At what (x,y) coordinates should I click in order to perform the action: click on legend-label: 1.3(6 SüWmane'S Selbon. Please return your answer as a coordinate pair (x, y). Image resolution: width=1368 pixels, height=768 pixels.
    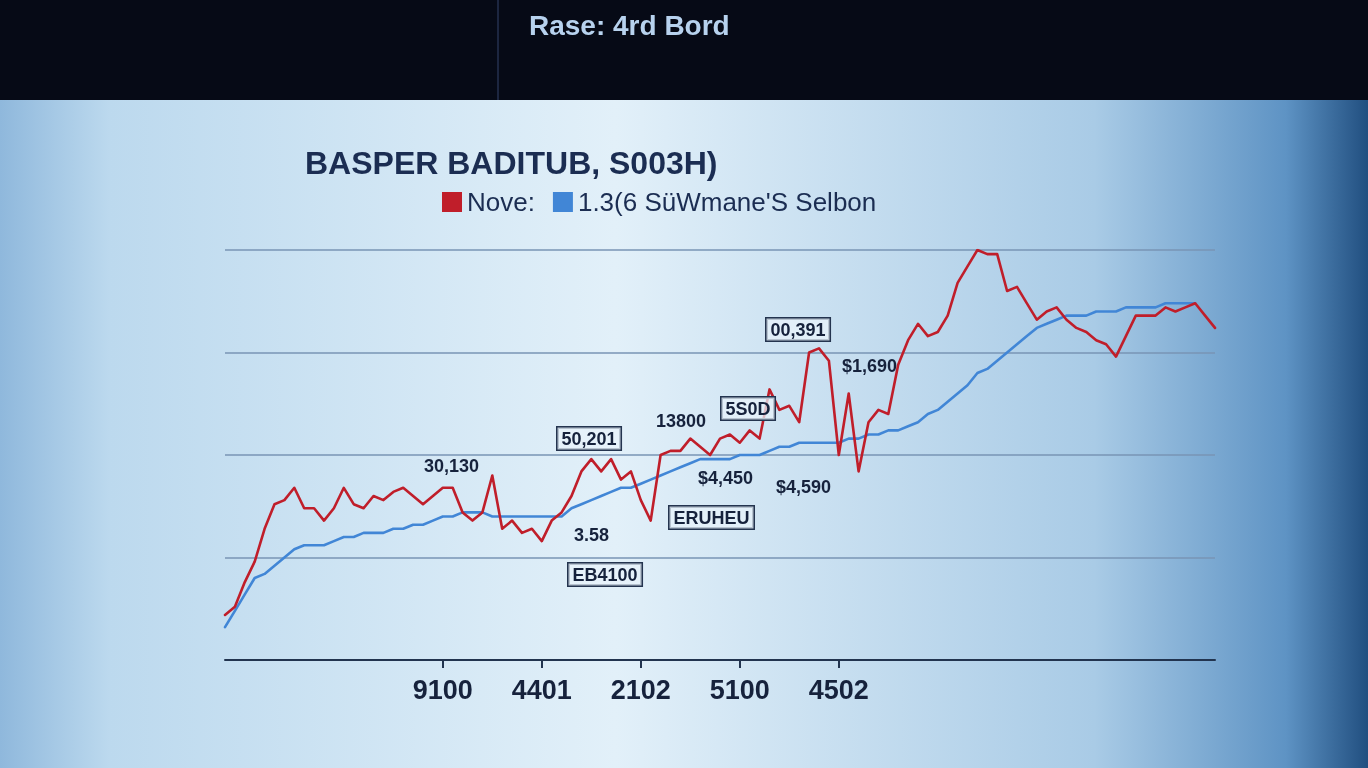
    Looking at the image, I should click on (727, 202).